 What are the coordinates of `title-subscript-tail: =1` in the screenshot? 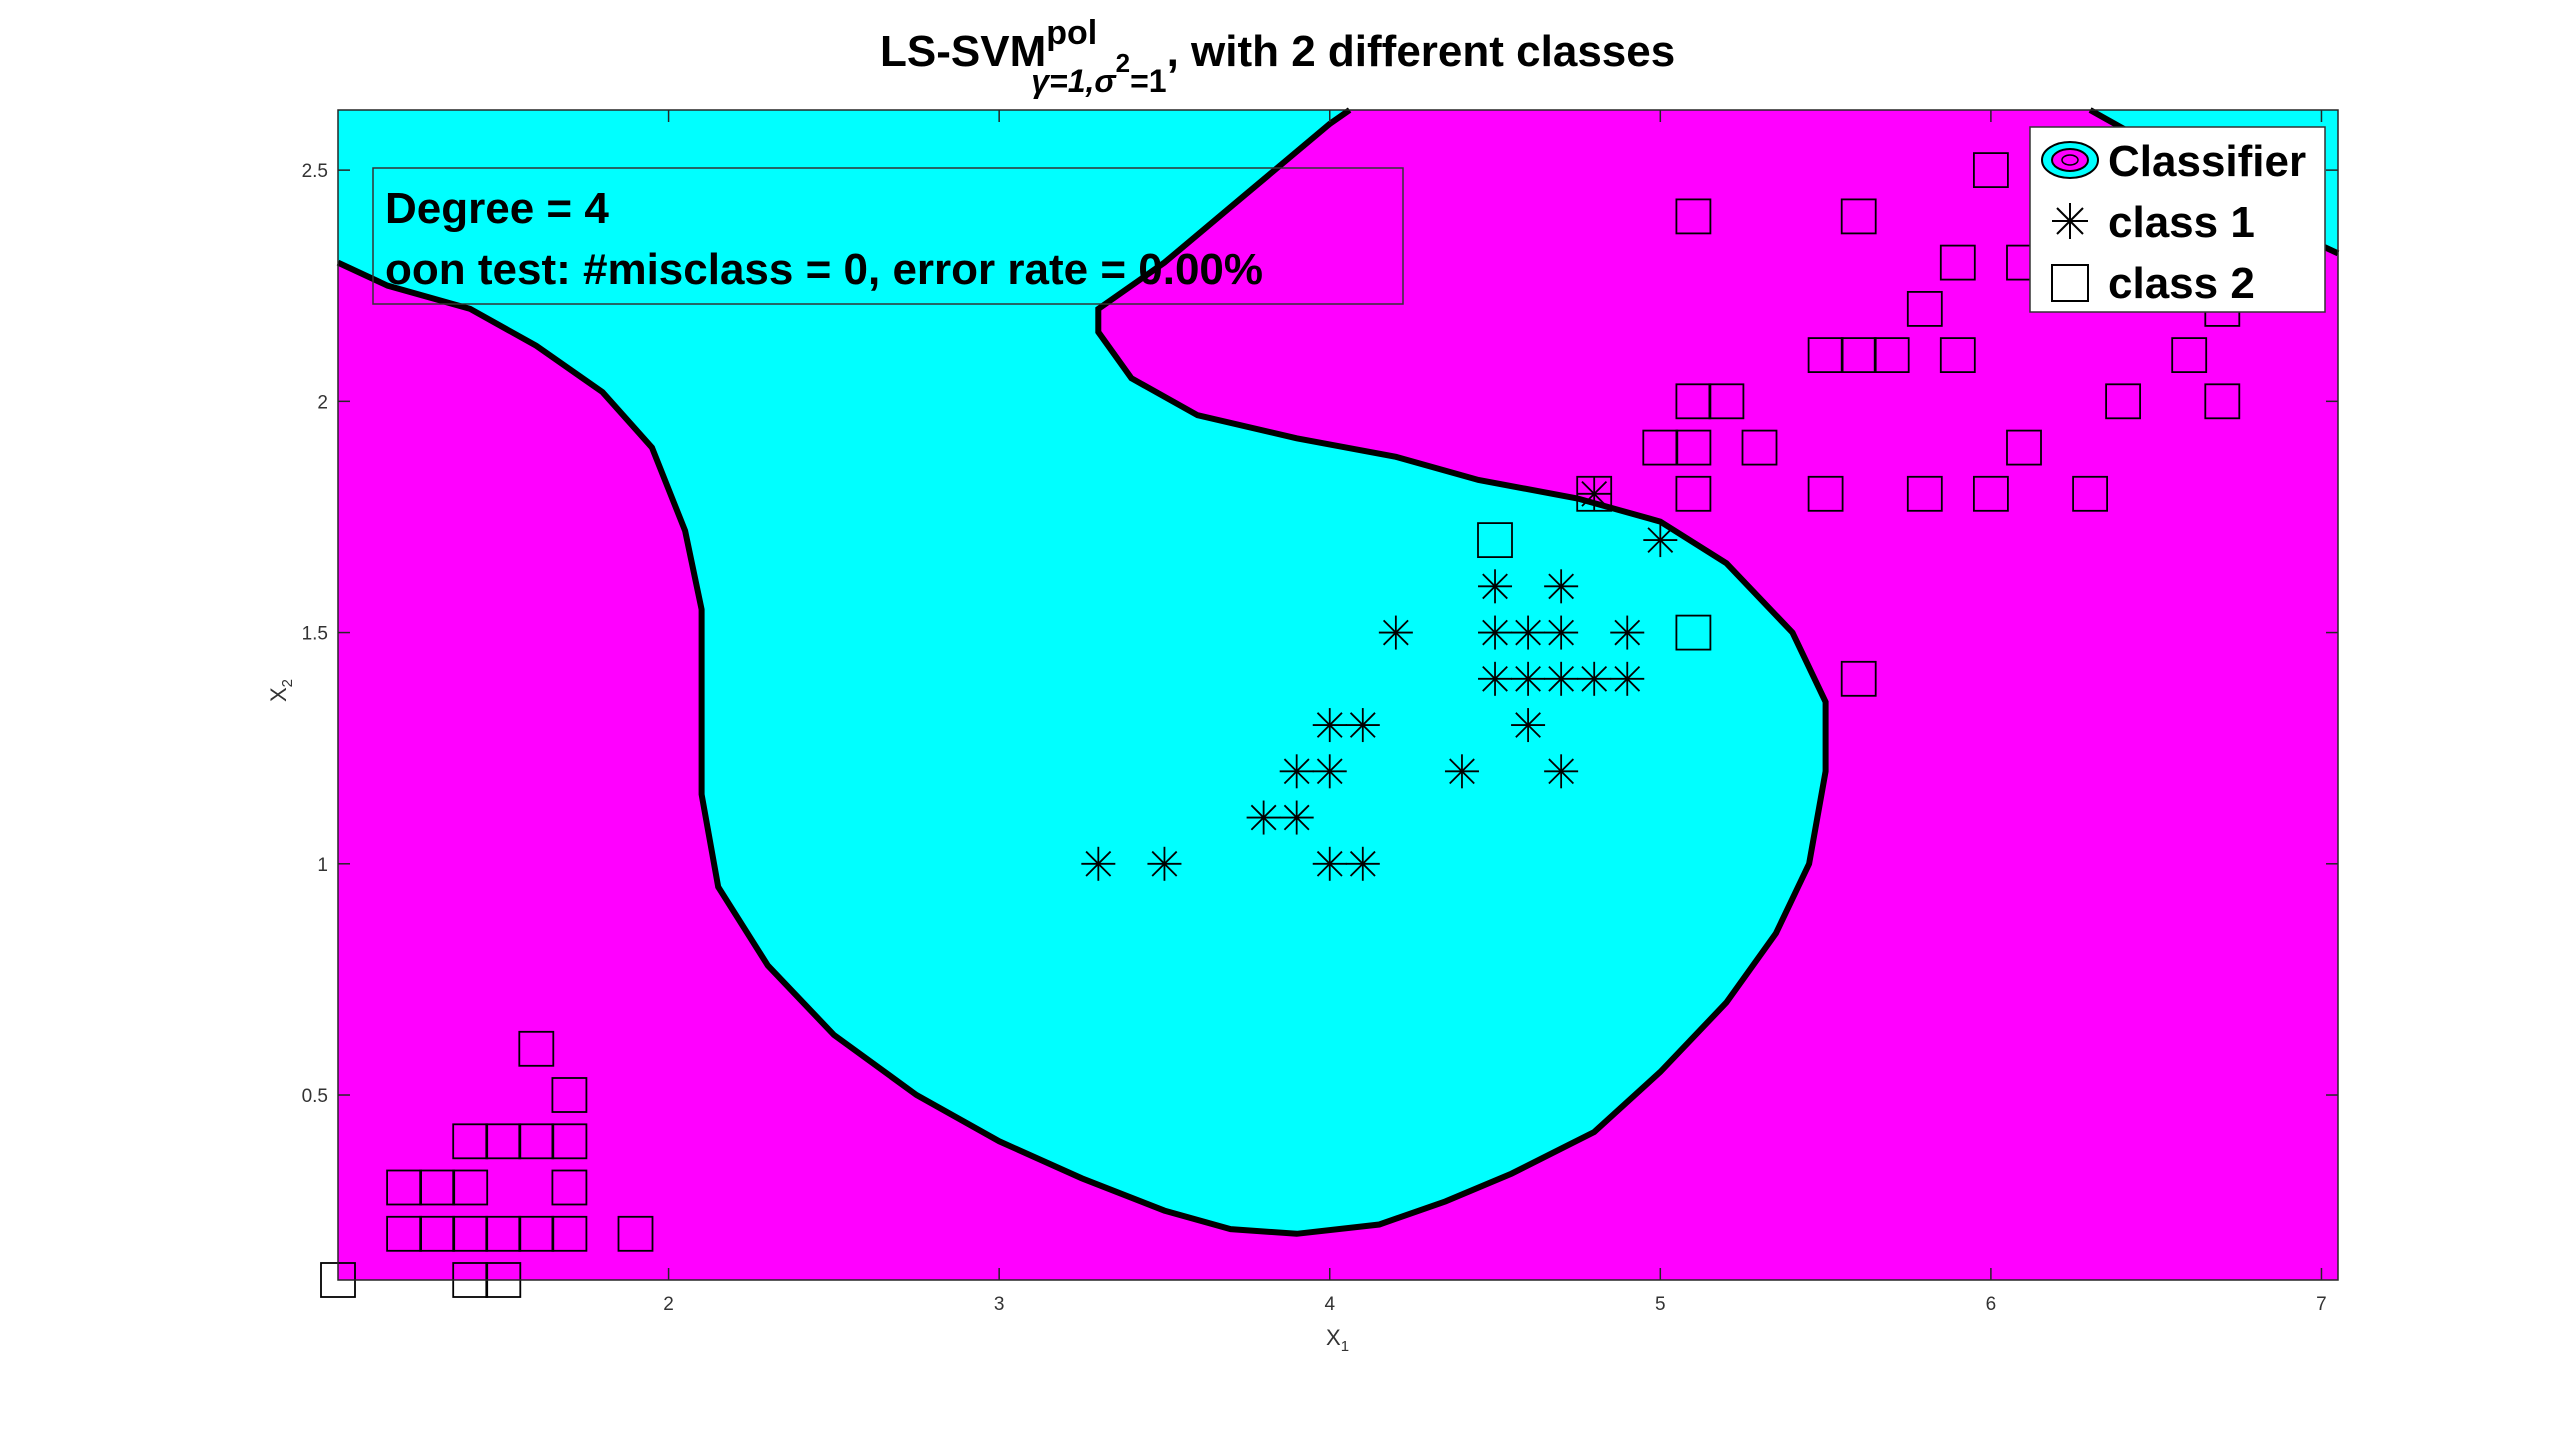 It's located at (1148, 81).